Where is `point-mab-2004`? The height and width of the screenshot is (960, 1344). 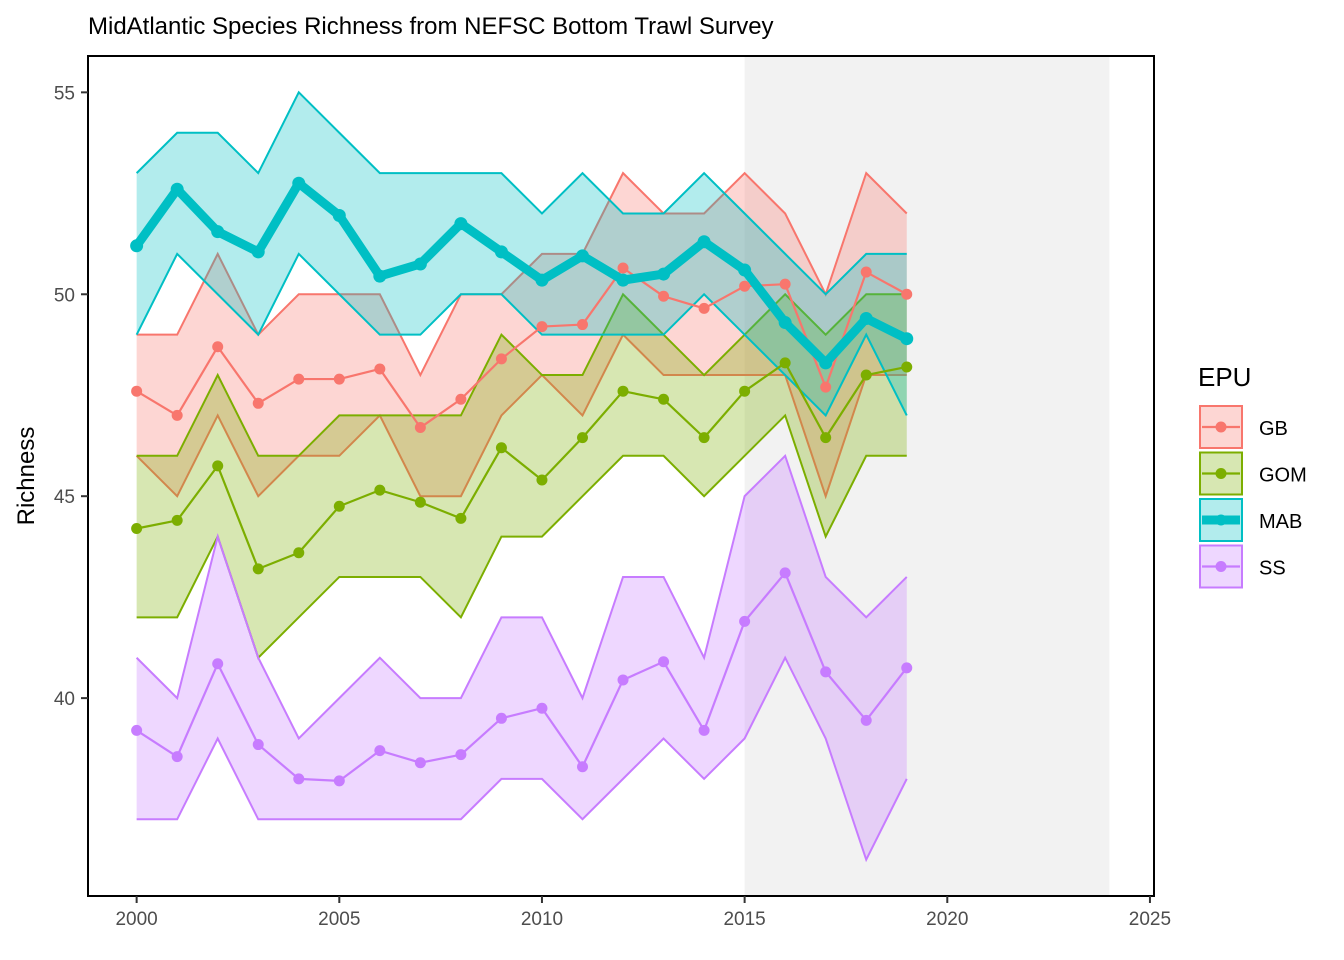
point-mab-2004 is located at coordinates (299, 183).